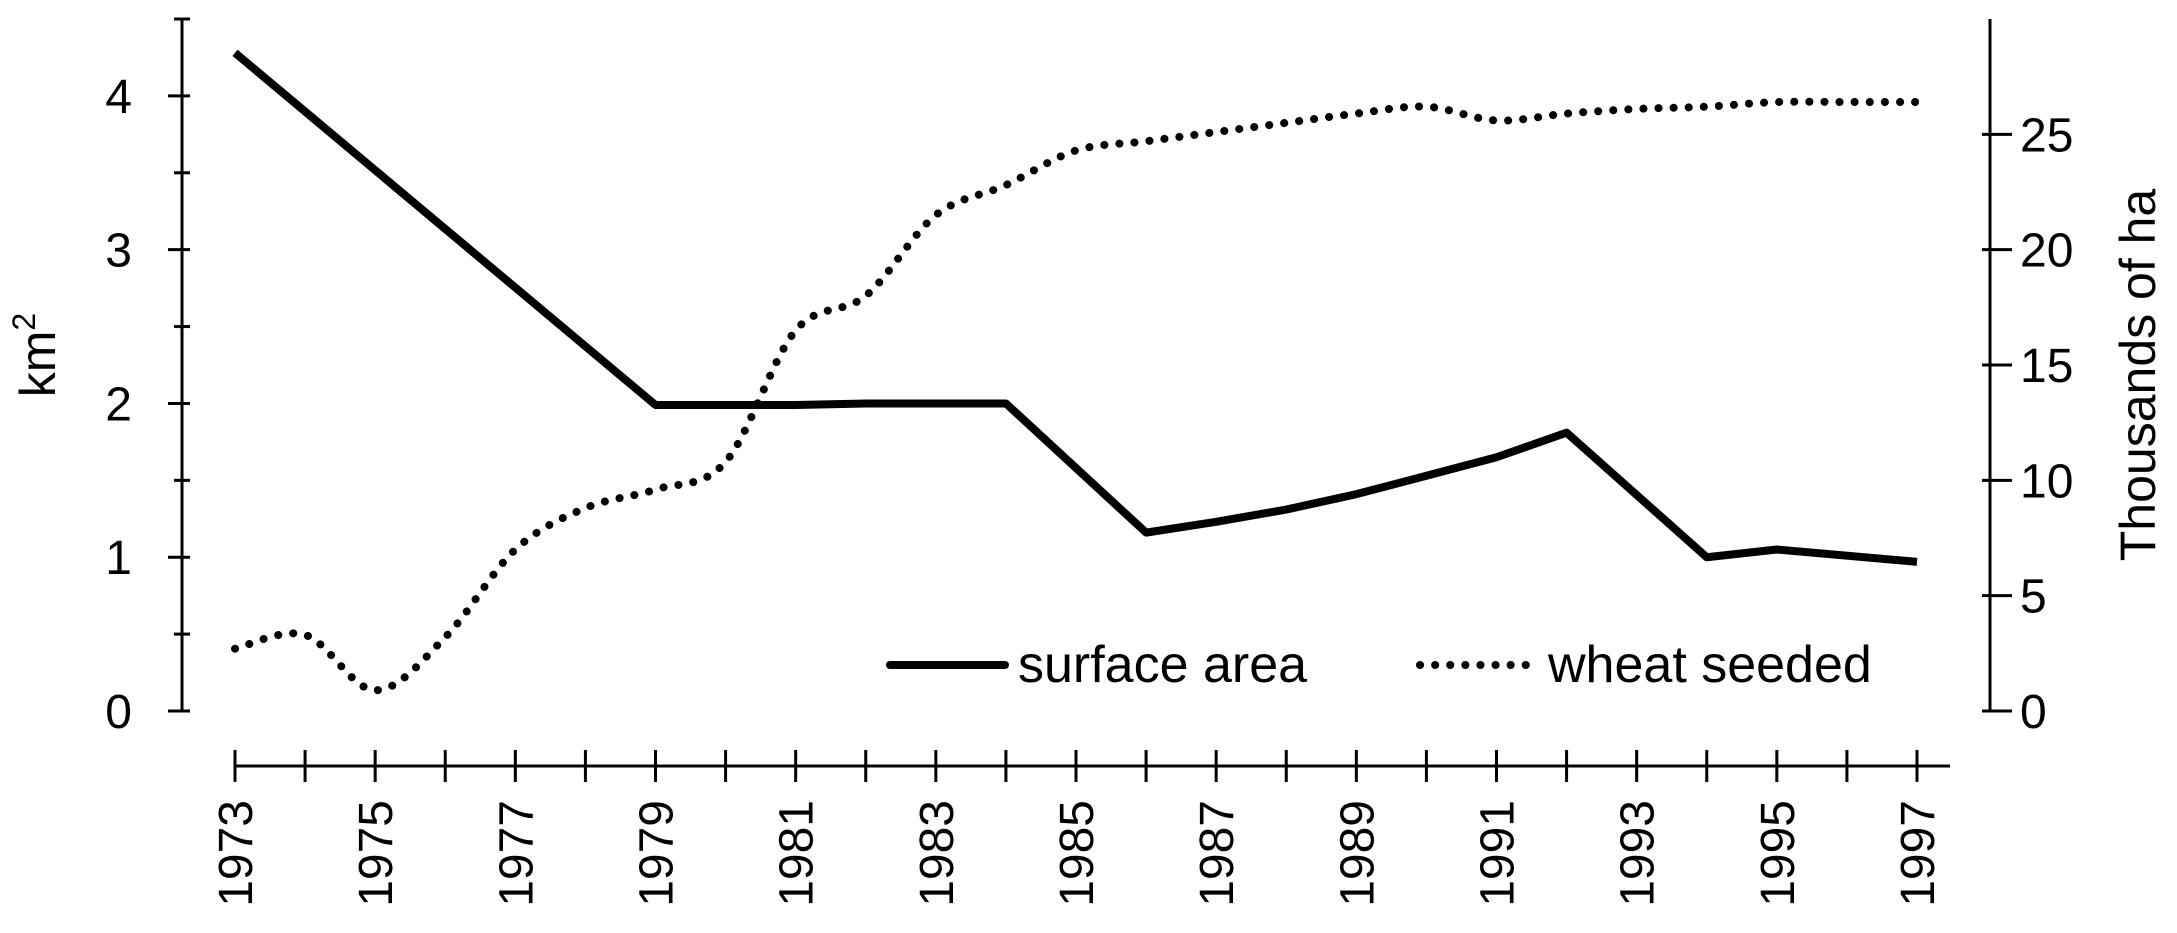  What do you see at coordinates (118, 97) in the screenshot?
I see `left-y-tick-label: 4` at bounding box center [118, 97].